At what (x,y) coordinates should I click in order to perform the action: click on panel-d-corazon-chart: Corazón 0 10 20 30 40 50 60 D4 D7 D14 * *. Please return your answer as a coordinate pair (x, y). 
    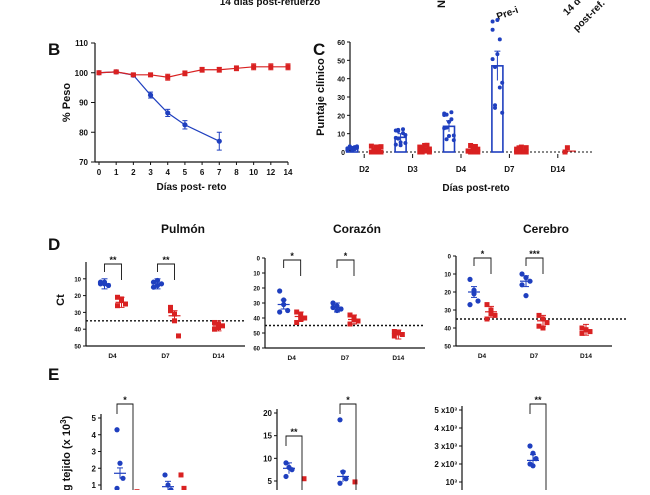
    Looking at the image, I should click on (339, 292).